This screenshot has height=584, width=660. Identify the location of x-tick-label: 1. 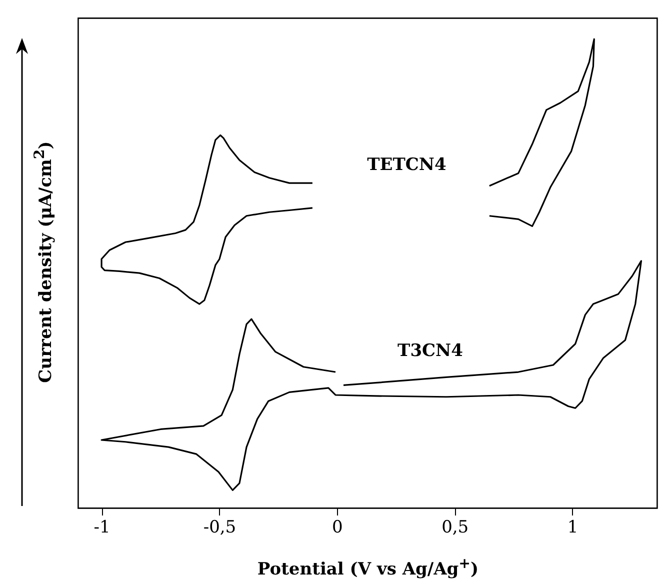
(572, 528).